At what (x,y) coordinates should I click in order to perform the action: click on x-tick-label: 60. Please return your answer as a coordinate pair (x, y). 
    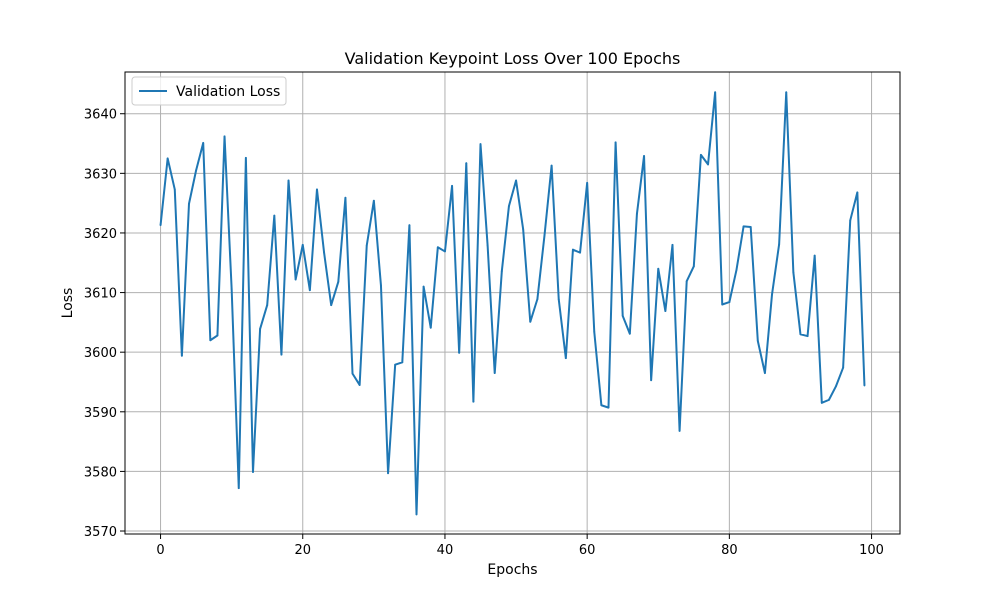
    Looking at the image, I should click on (587, 550).